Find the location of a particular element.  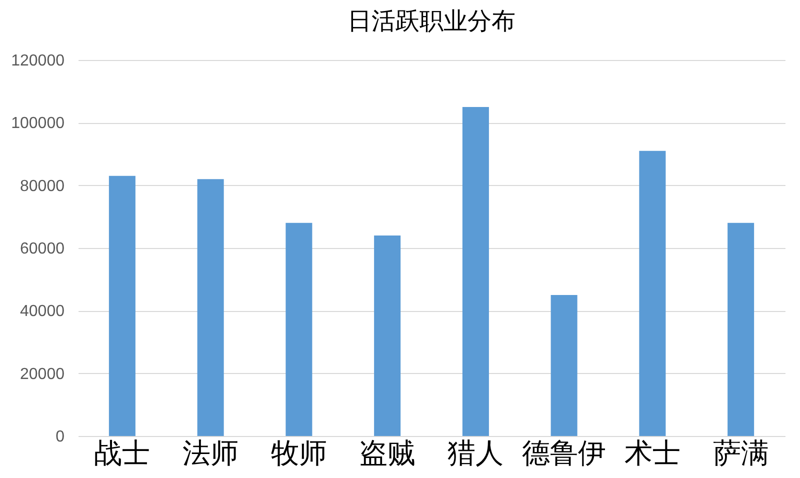

x-tick-label: 猎人 is located at coordinates (476, 453).